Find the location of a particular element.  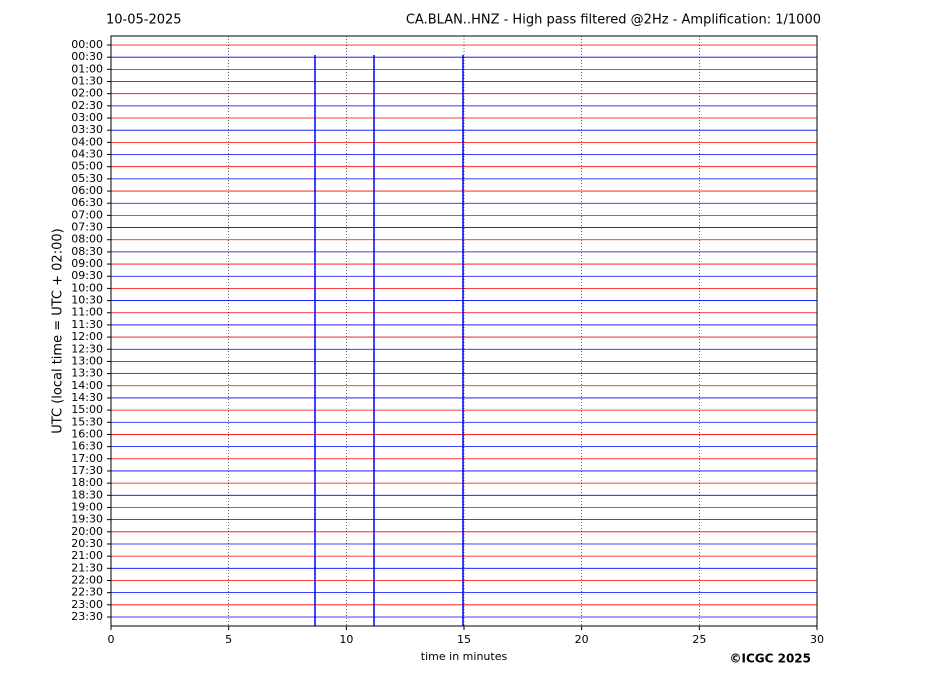

y-tick-label: 23:00 is located at coordinates (87, 604).